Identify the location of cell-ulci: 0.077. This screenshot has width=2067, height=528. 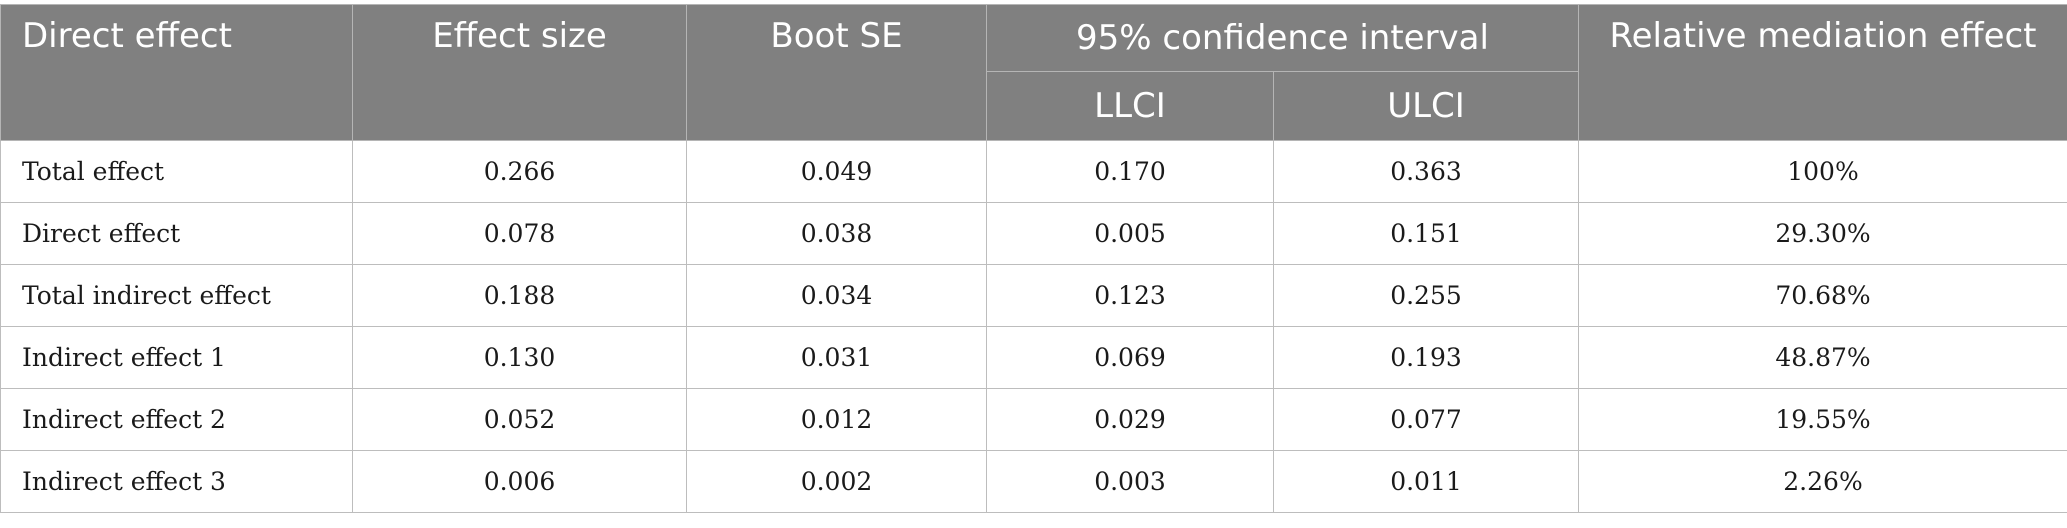
(1426, 419).